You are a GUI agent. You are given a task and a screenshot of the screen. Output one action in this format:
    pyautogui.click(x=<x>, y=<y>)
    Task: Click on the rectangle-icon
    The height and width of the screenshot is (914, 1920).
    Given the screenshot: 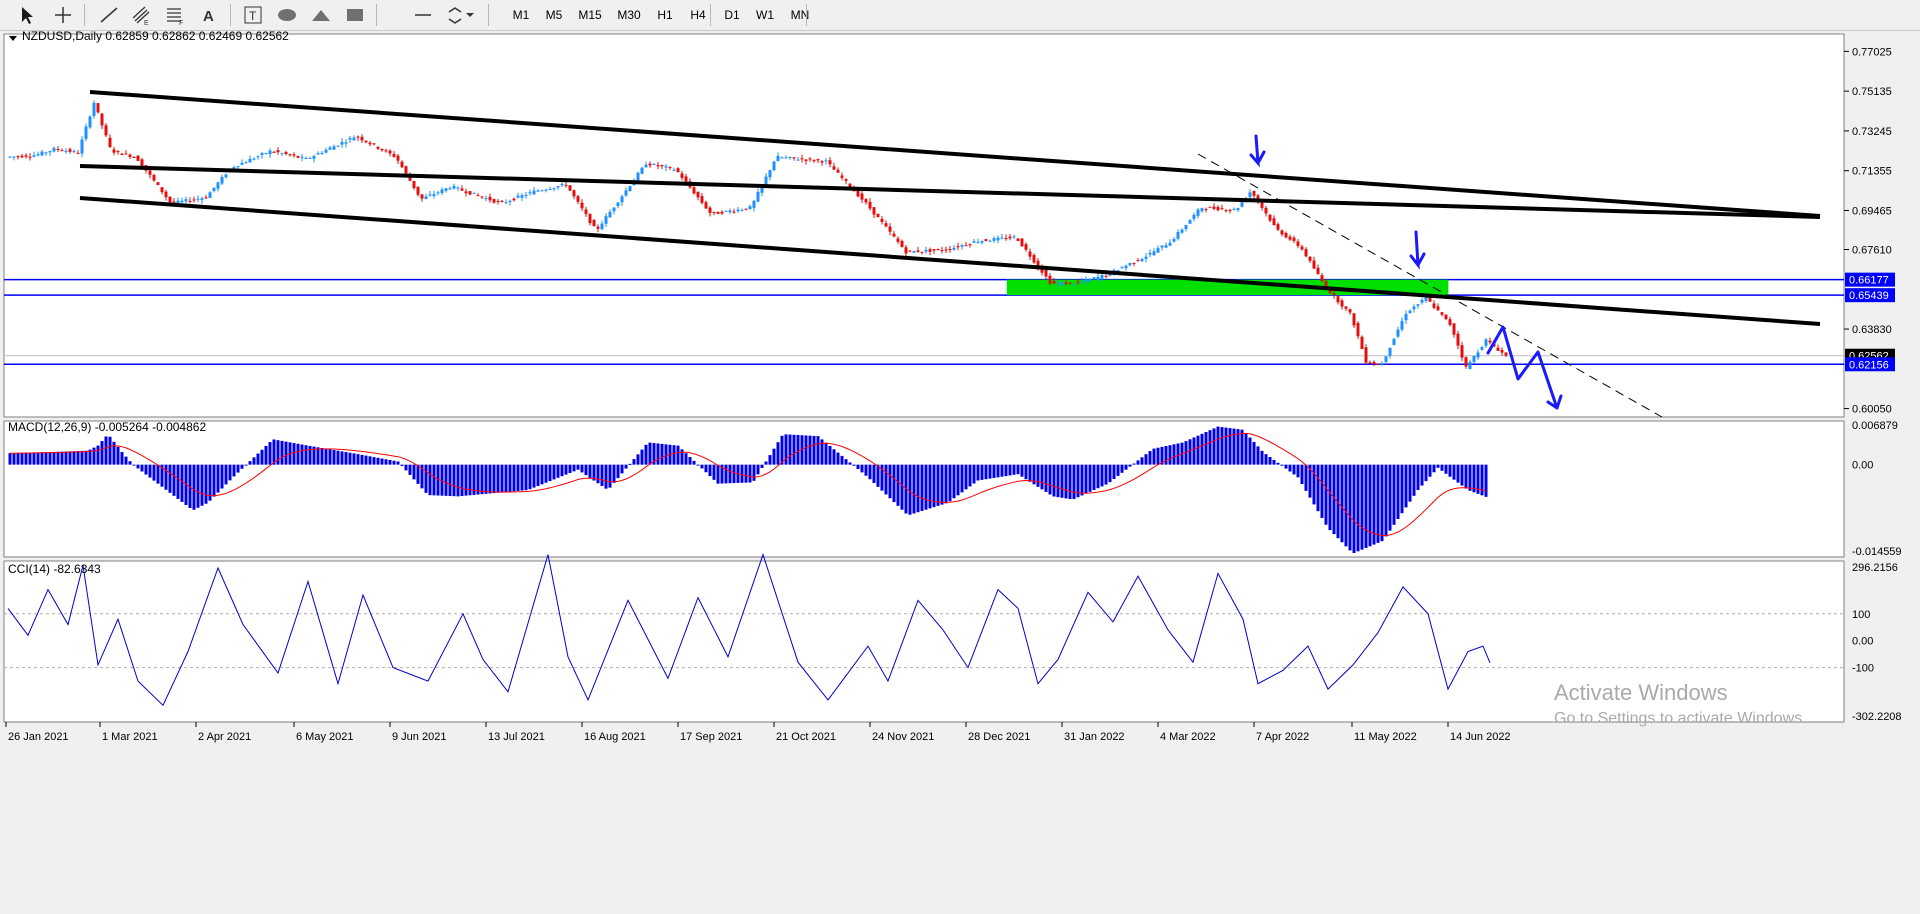 What is the action you would take?
    pyautogui.click(x=355, y=15)
    